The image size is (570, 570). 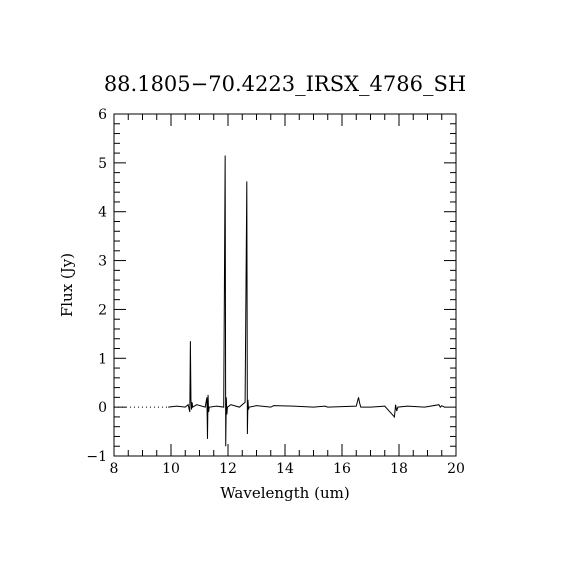 I want to click on y-tick-label: 4, so click(x=102, y=213).